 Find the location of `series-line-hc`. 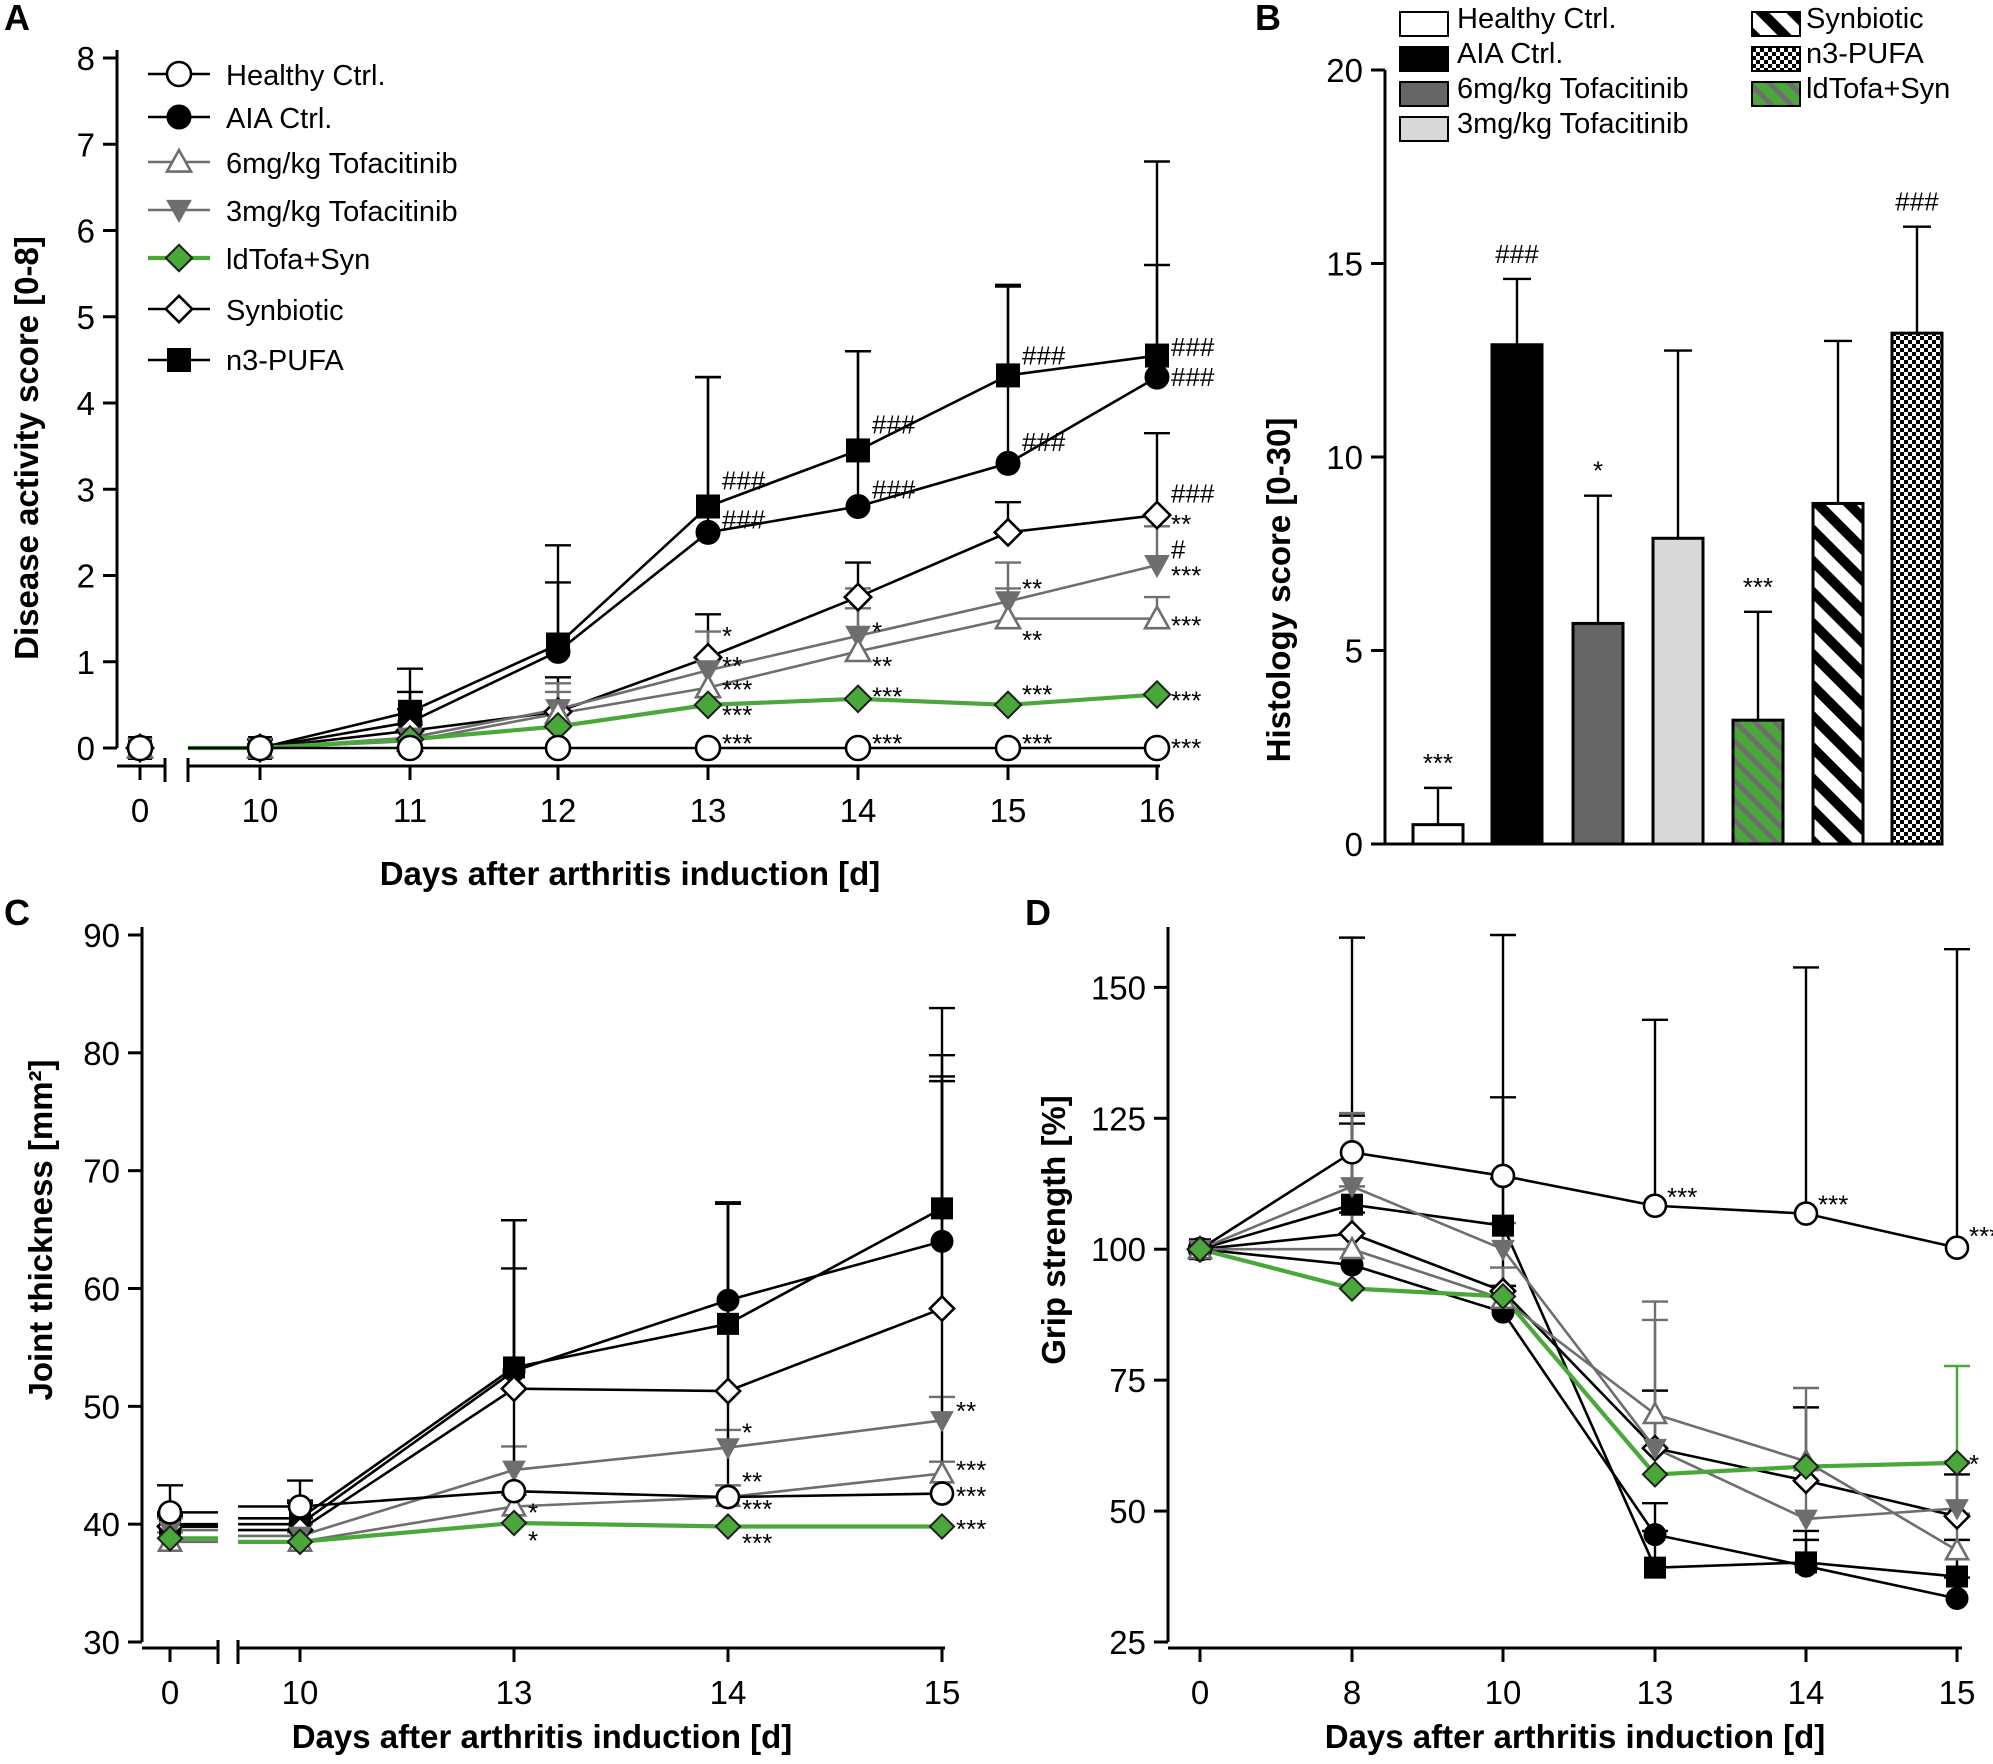

series-line-hc is located at coordinates (1578, 1200).